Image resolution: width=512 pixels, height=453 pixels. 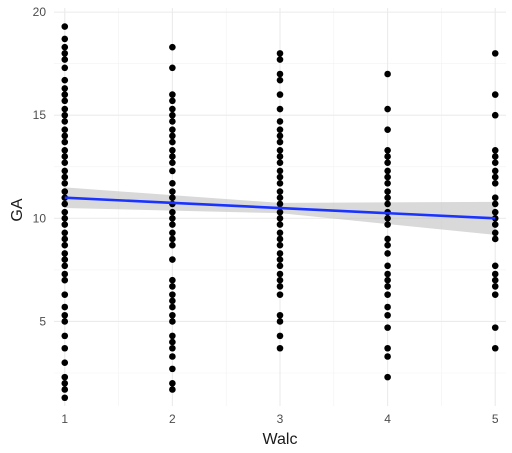 I want to click on x-tick-label: 4, so click(x=387, y=419).